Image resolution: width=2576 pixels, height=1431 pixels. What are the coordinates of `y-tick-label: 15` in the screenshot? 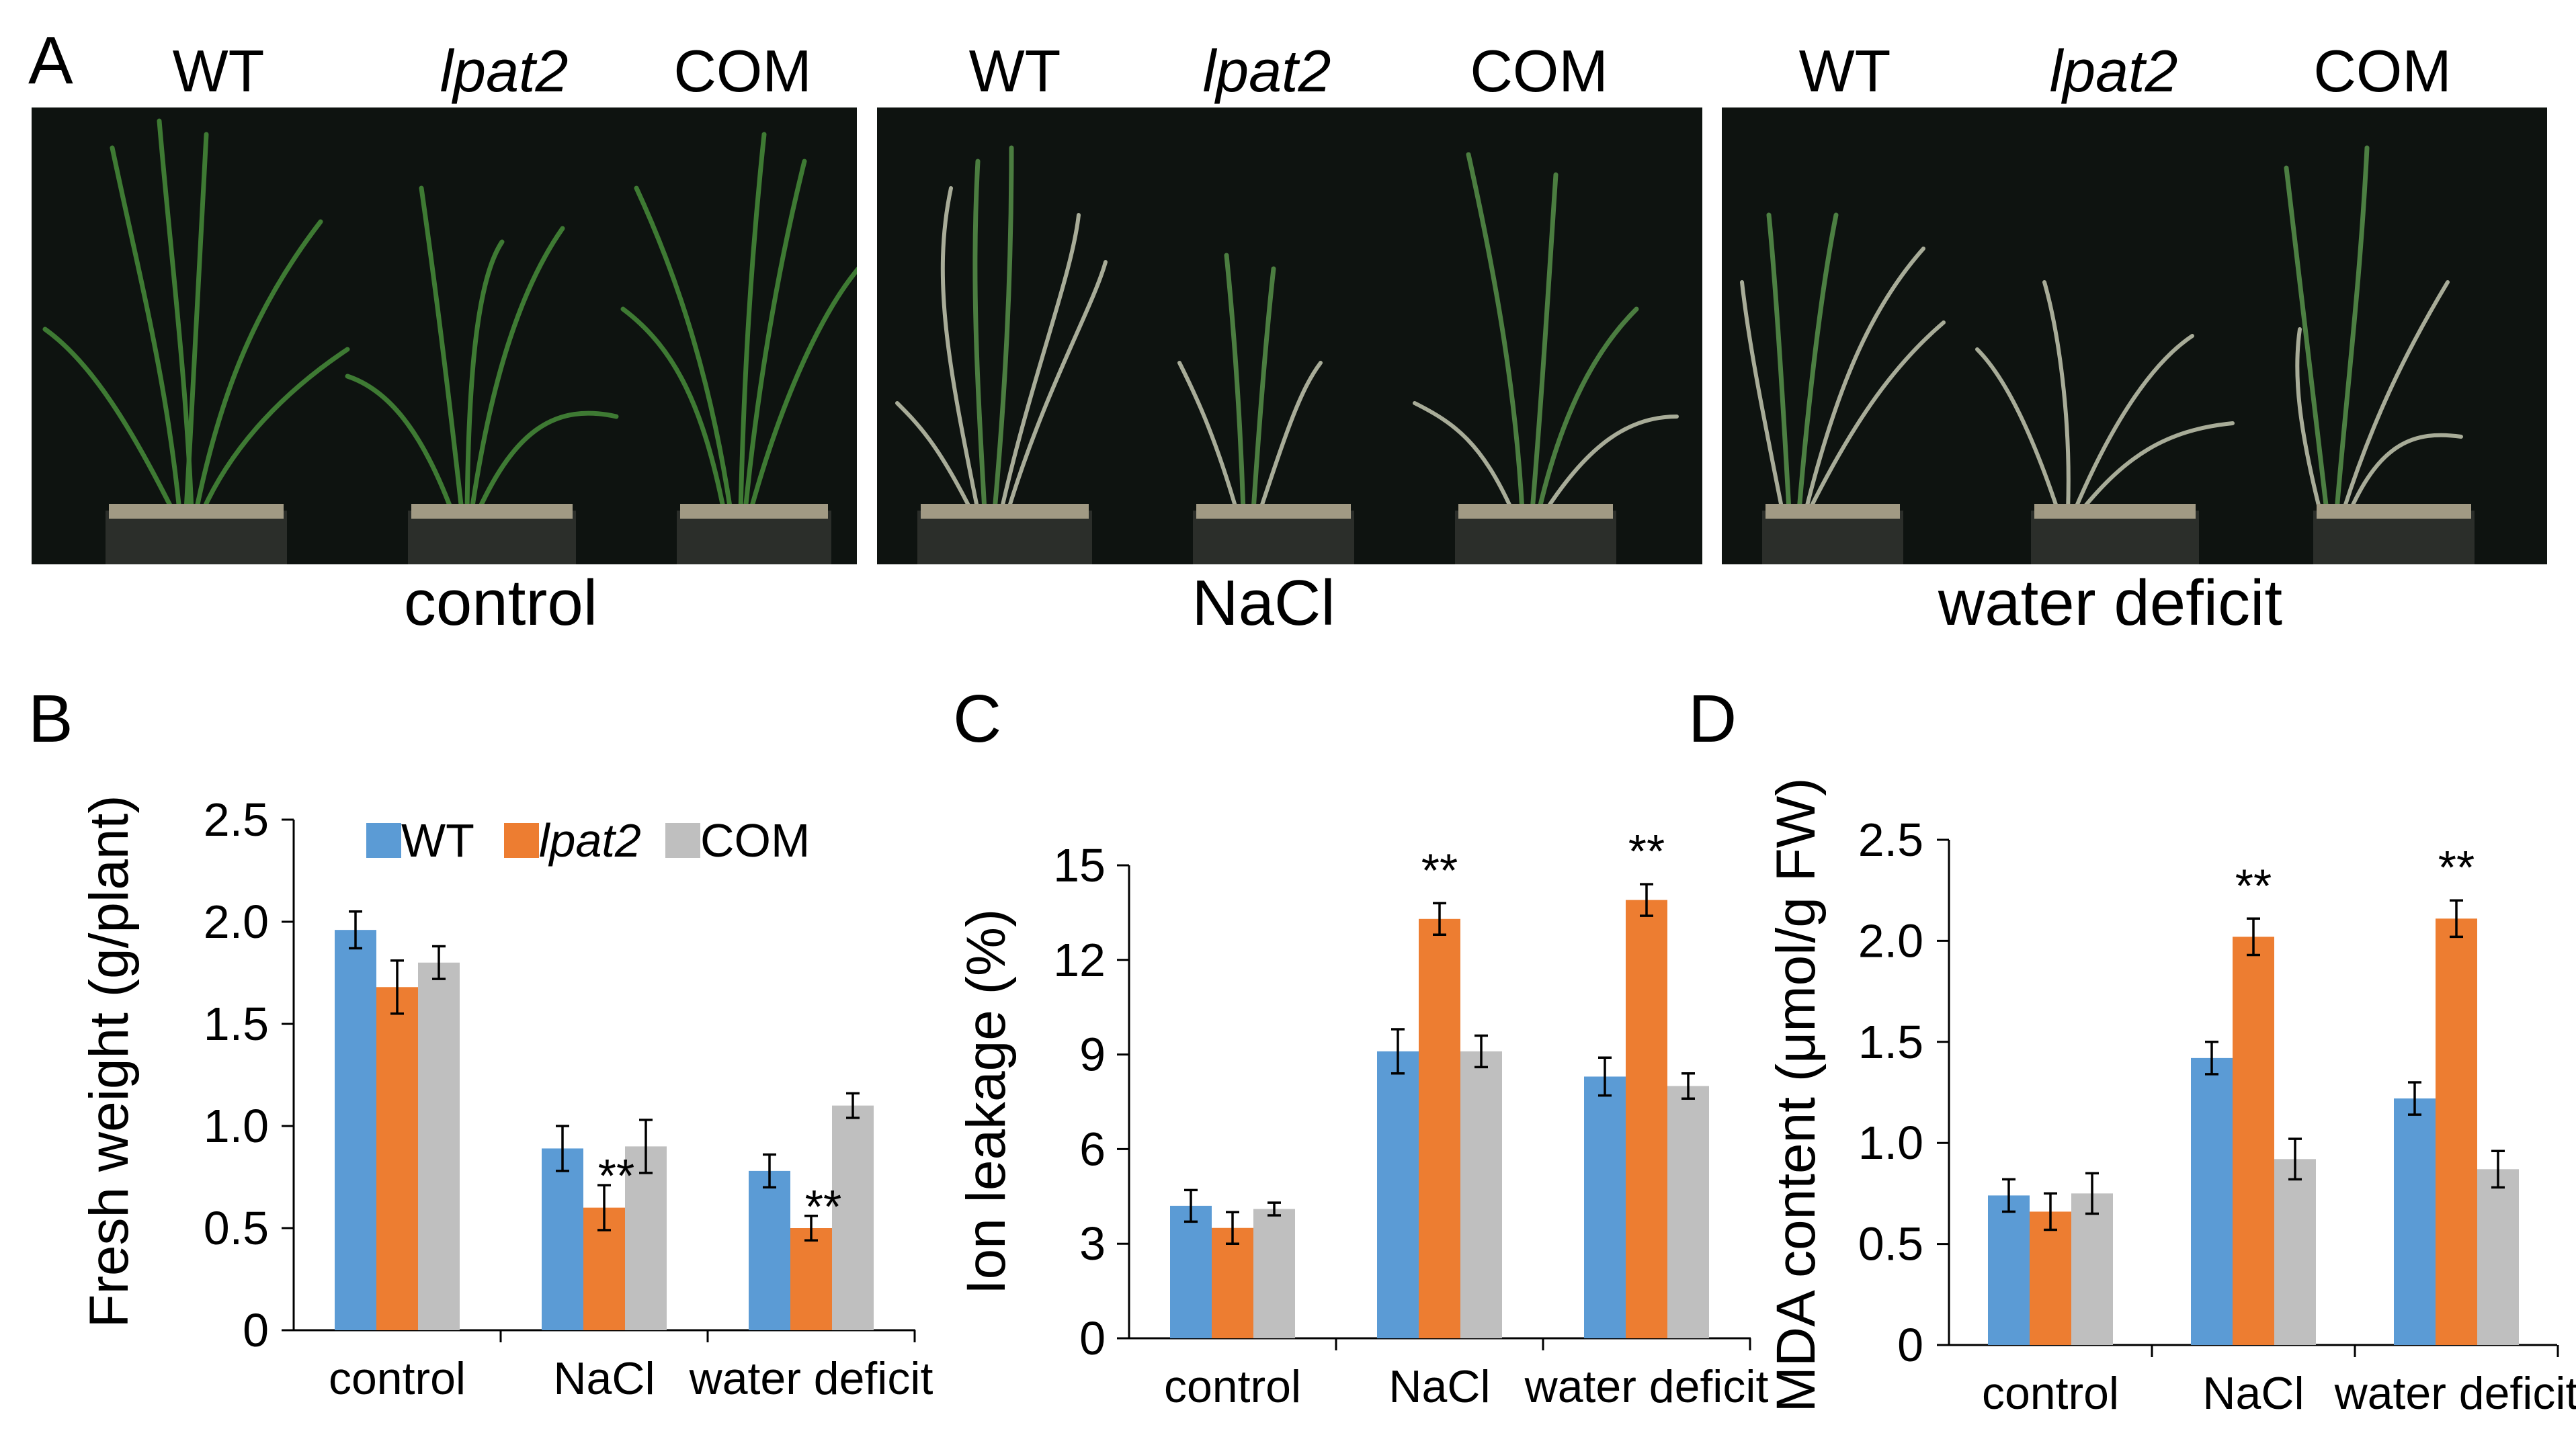 It's located at (1079, 865).